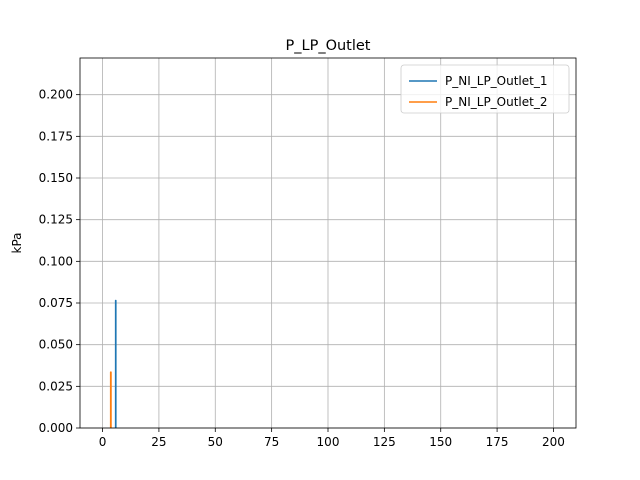  Describe the element at coordinates (56, 136) in the screenshot. I see `y-tick-label: 0.175` at that location.